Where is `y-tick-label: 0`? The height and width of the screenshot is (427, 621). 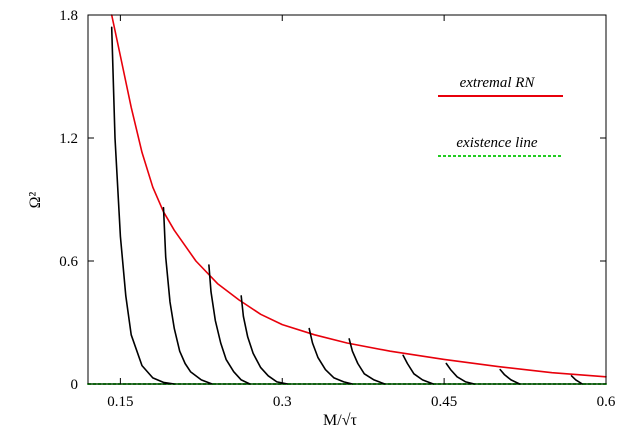 y-tick-label: 0 is located at coordinates (75, 385).